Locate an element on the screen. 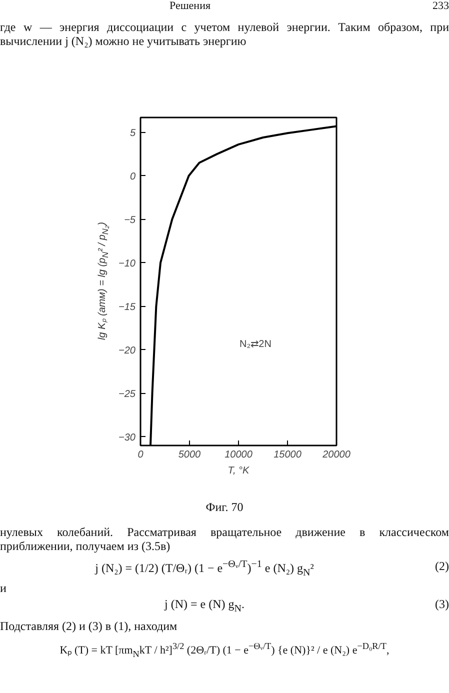 This screenshot has width=449, height=693. y-tick-label: −20 is located at coordinates (127, 350).